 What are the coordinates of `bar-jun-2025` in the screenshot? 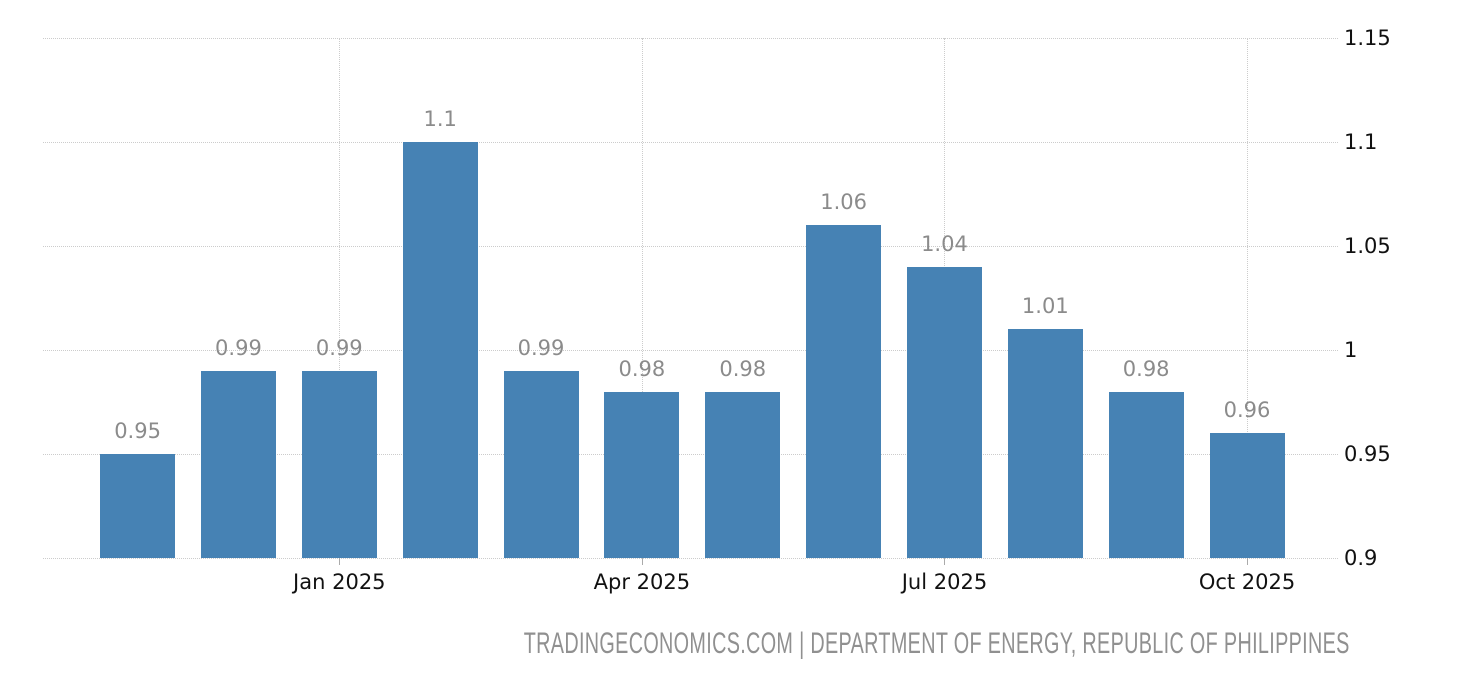 It's located at (844, 391).